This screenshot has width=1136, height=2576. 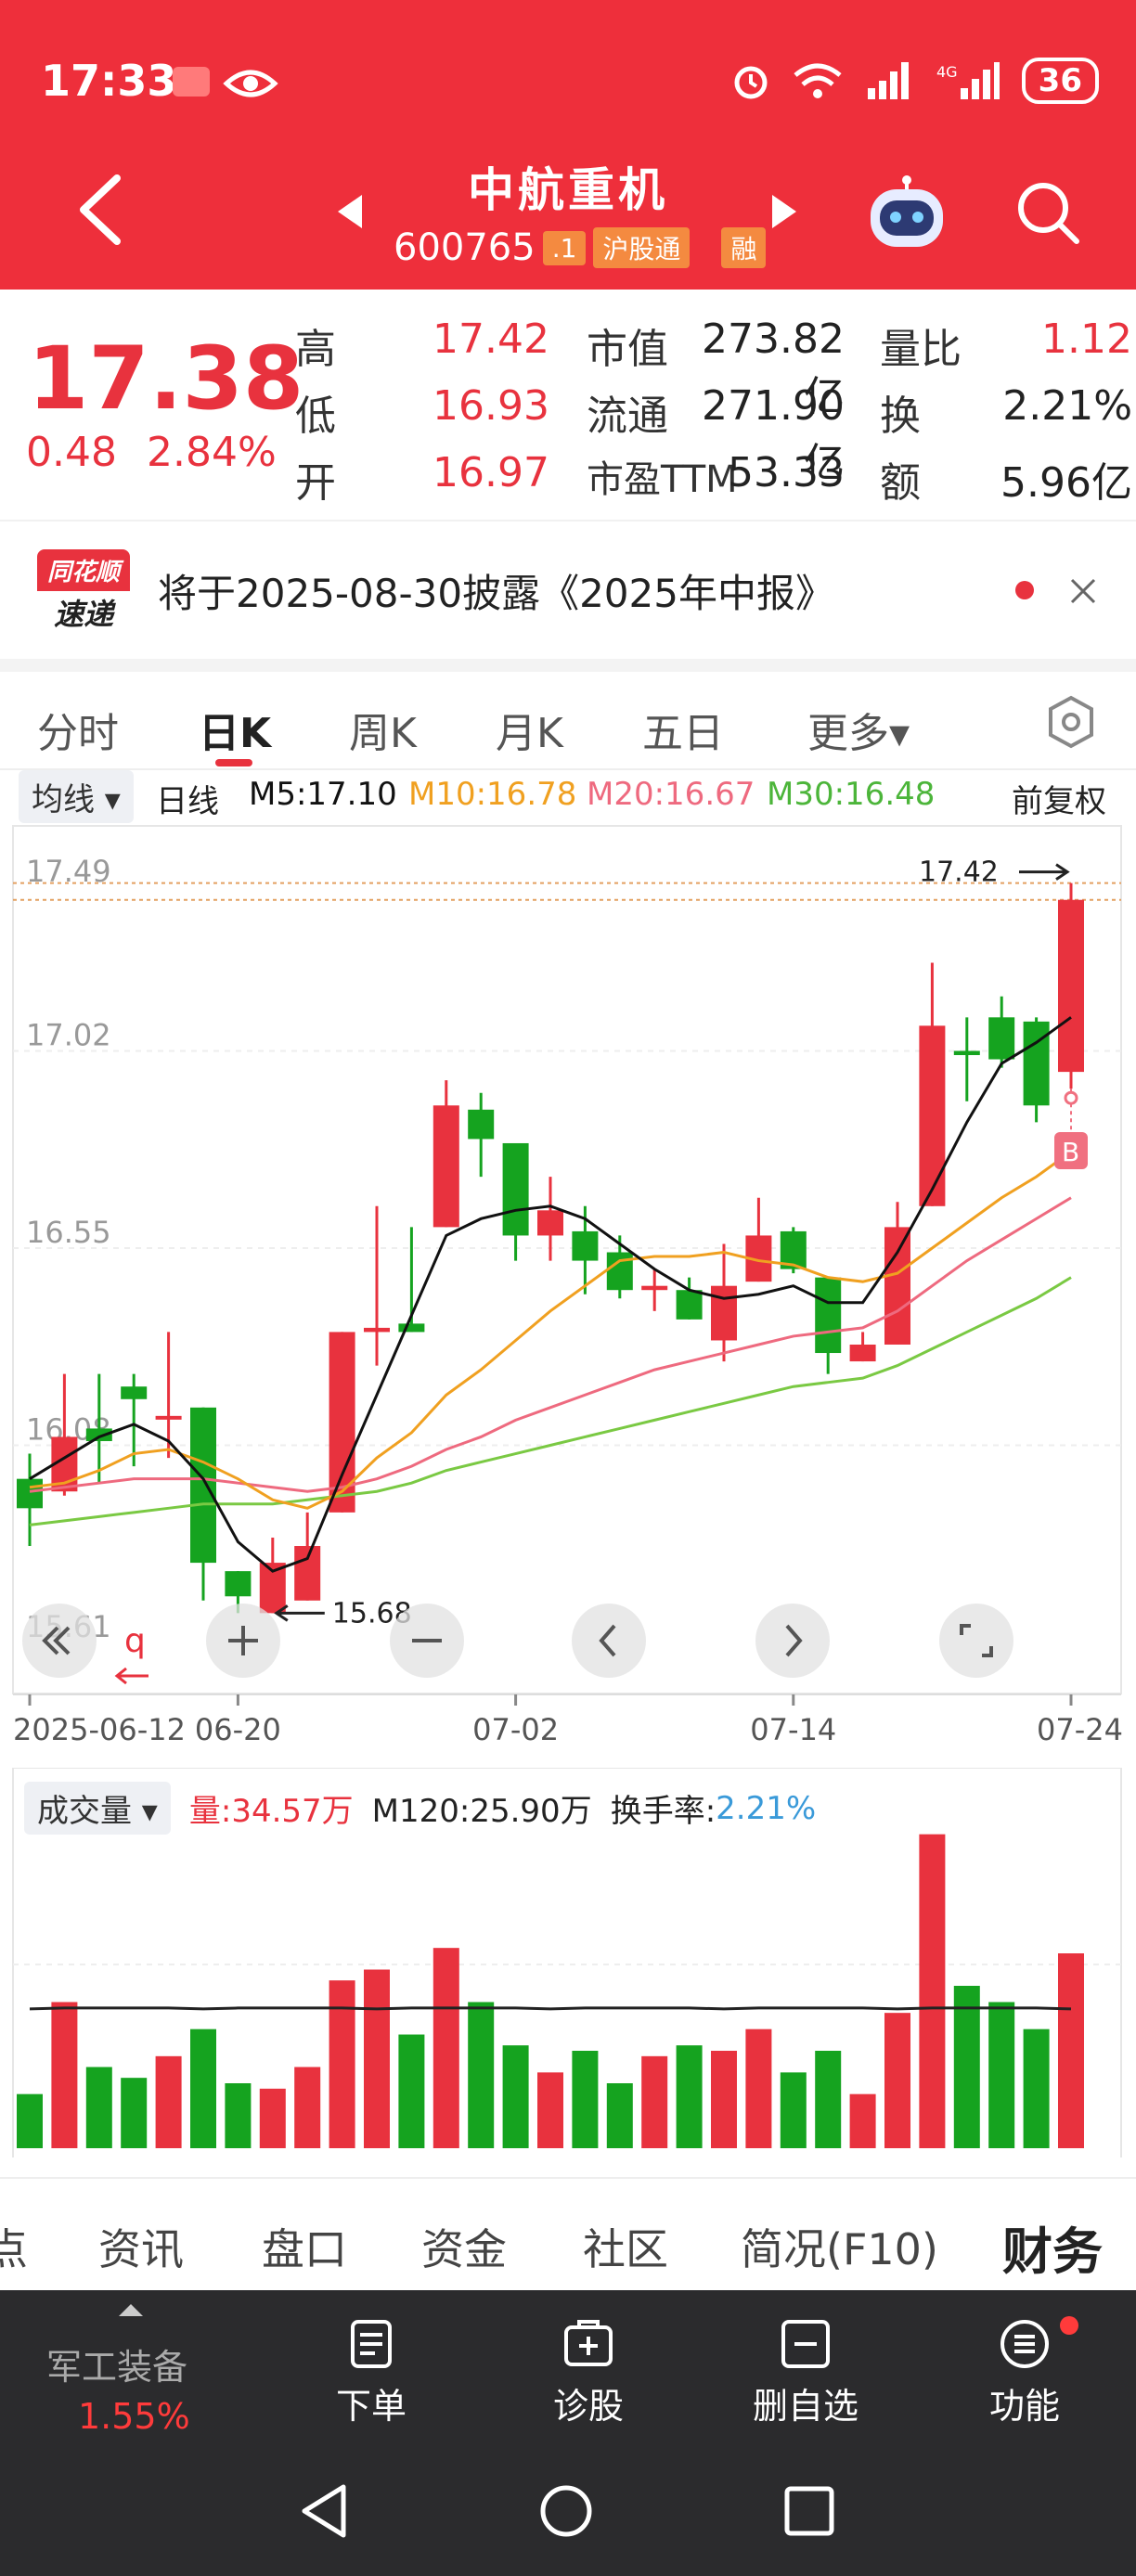 I want to click on next-stock-button, so click(x=784, y=211).